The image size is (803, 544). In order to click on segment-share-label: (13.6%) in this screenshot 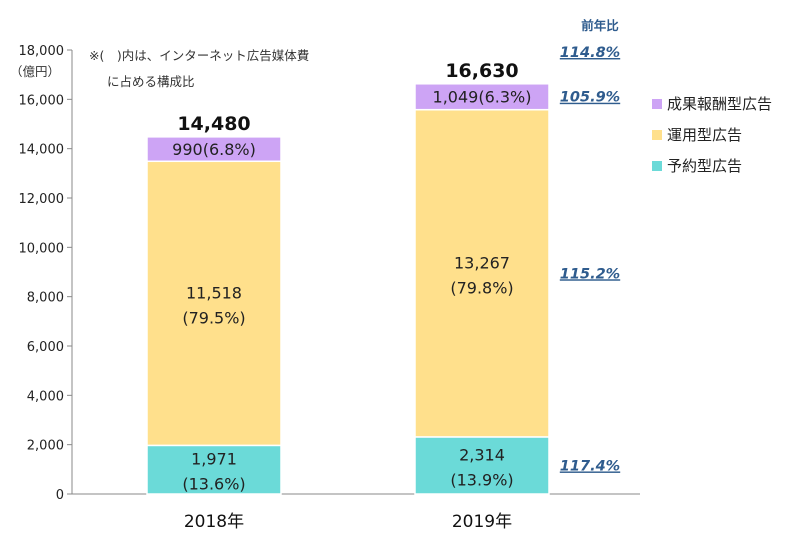, I will do `click(213, 484)`.